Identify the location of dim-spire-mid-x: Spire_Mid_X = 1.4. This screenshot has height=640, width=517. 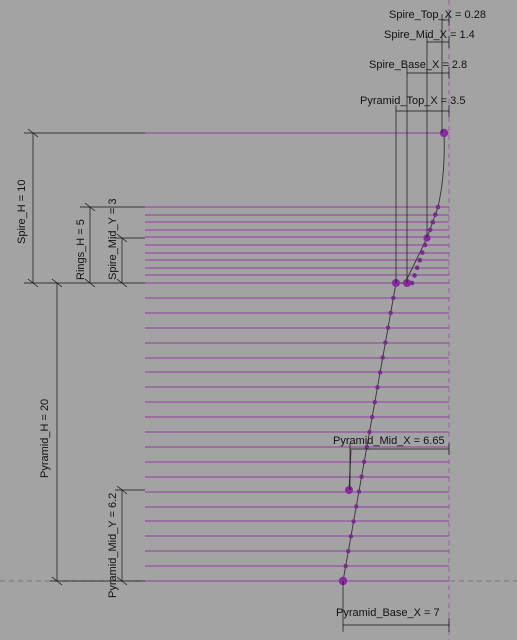
(429, 133).